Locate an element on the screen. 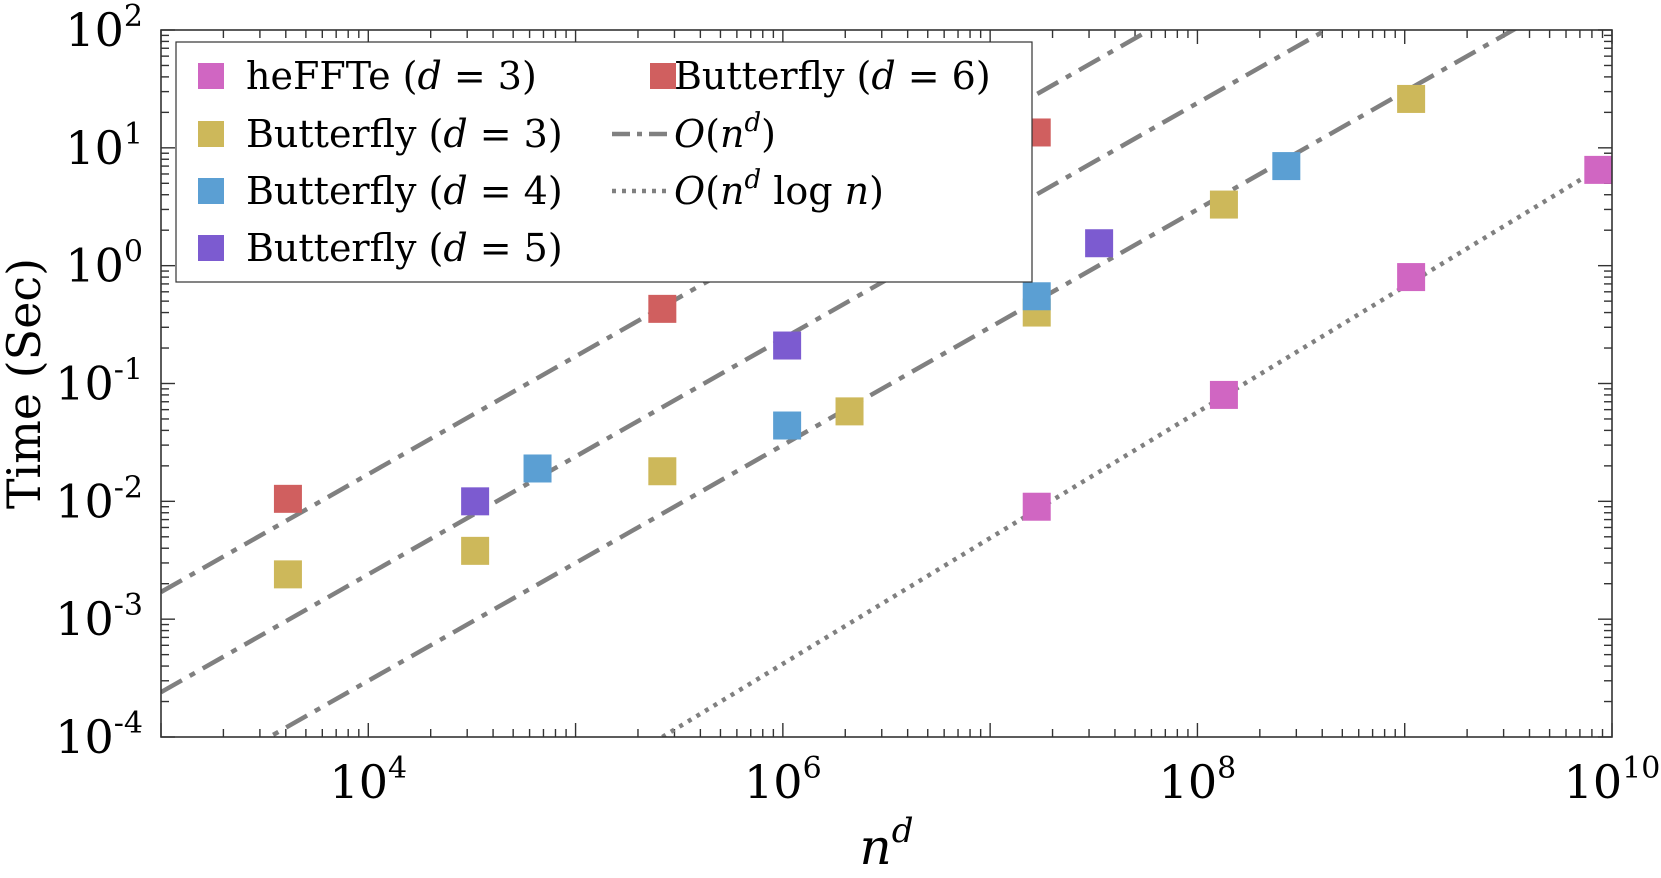 The width and height of the screenshot is (1661, 878). y-tick-exponent: -3 is located at coordinates (128, 605).